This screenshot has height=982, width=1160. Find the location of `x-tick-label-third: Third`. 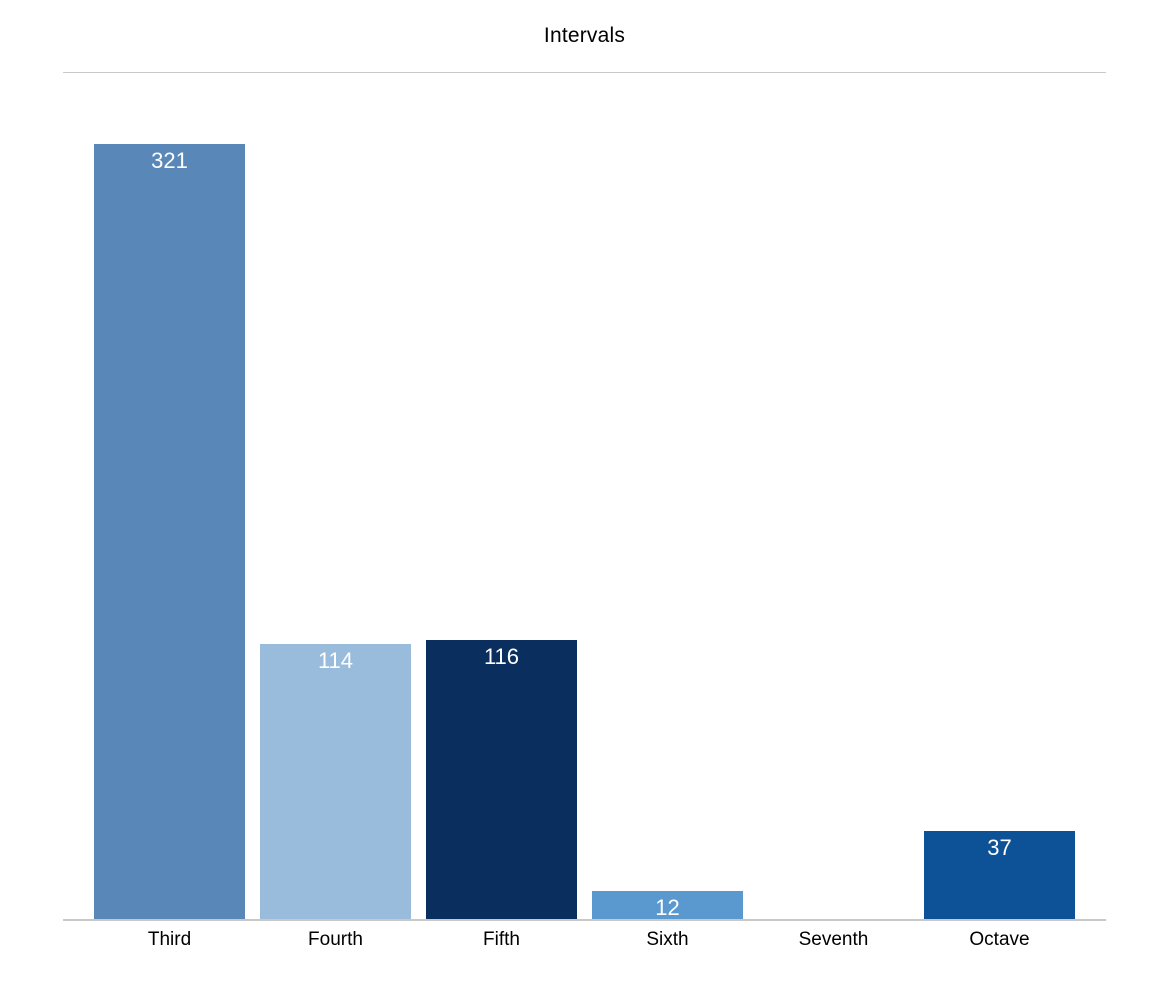

x-tick-label-third: Third is located at coordinates (169, 939).